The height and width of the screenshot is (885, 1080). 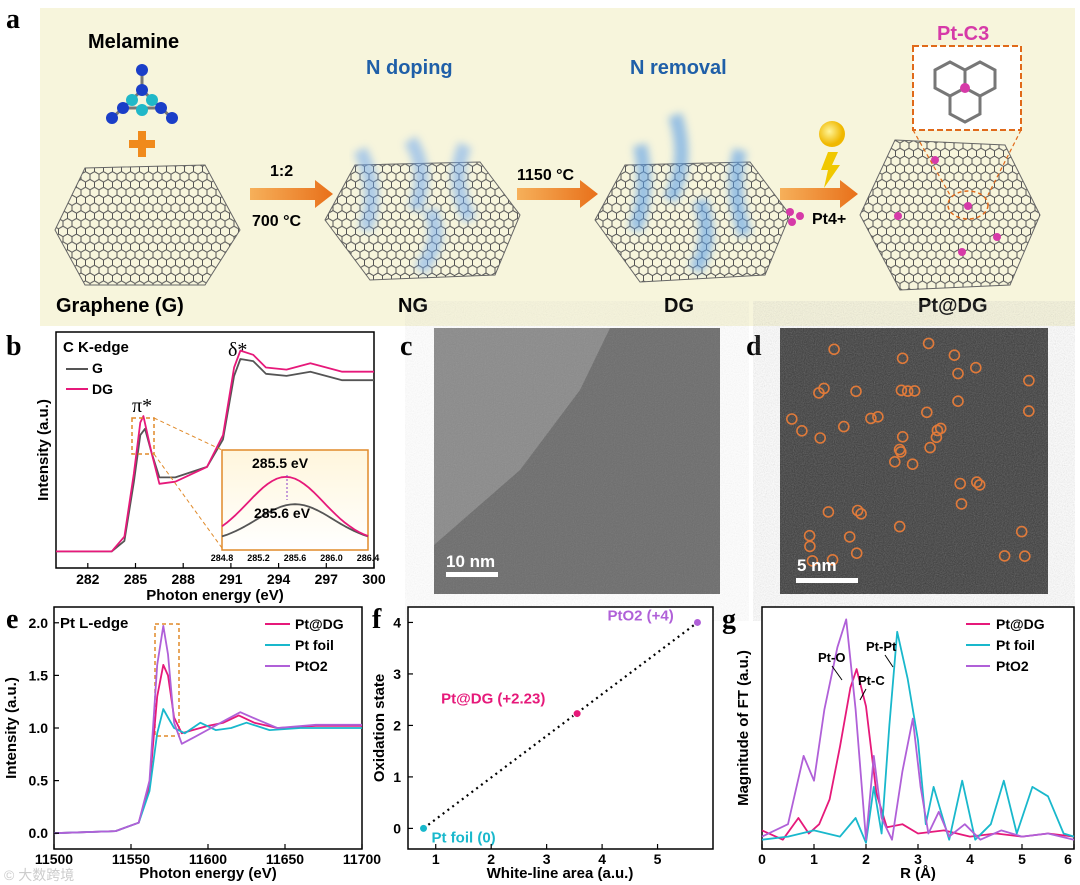 What do you see at coordinates (1020, 624) in the screenshot?
I see `legend-g-ptdg-label: Pt@DG` at bounding box center [1020, 624].